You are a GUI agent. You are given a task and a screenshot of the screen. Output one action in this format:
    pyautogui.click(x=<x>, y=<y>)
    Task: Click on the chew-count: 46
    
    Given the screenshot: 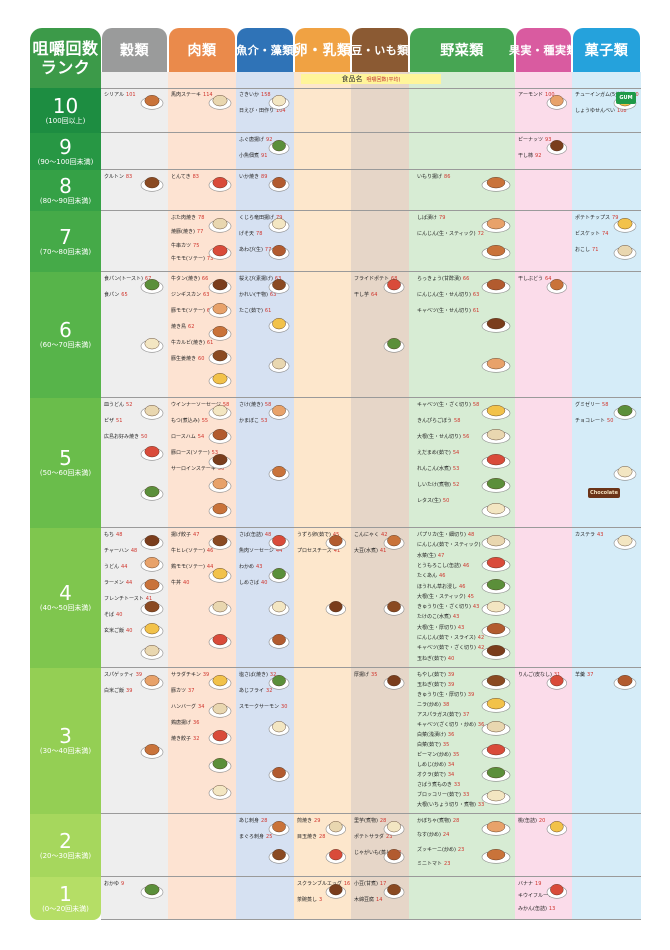 What is the action you would take?
    pyautogui.click(x=442, y=576)
    